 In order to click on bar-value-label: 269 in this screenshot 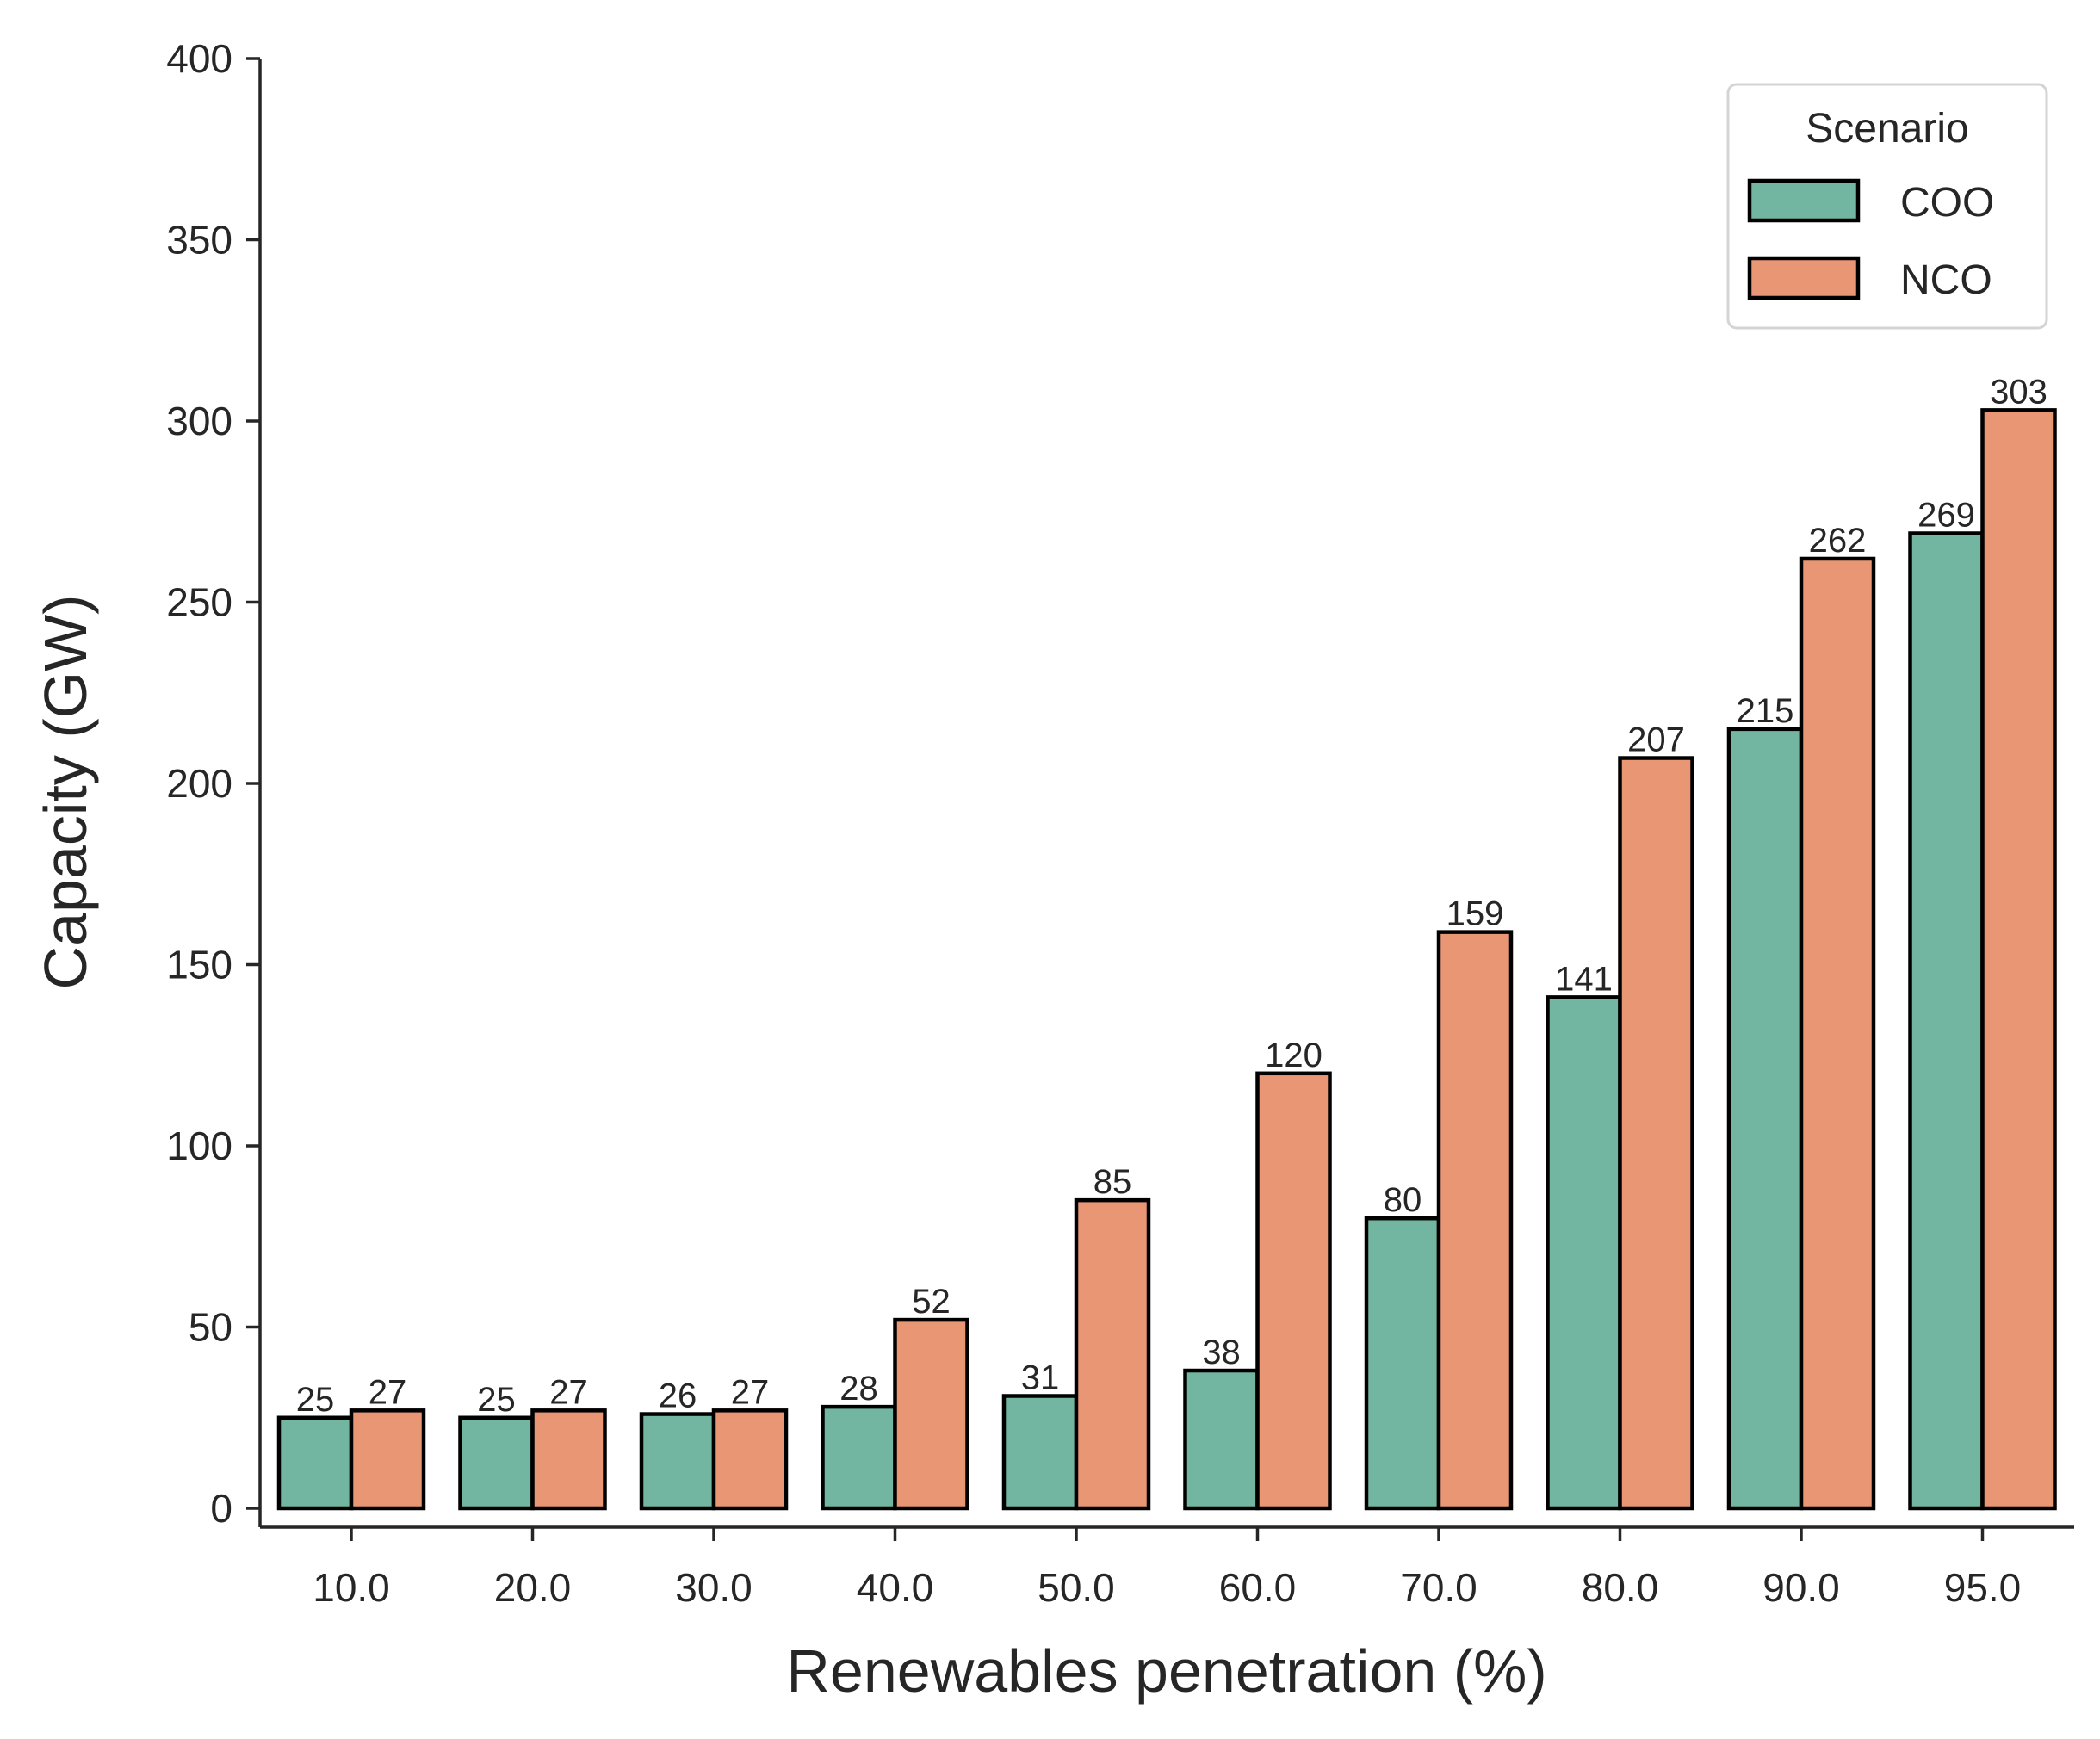, I will do `click(1946, 516)`.